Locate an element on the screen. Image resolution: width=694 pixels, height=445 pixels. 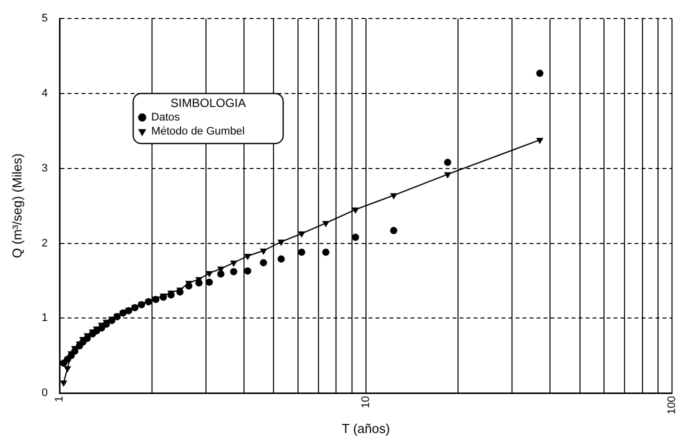
y-axis-title: Q (m³/seg) (Miles) is located at coordinates (16, 205).